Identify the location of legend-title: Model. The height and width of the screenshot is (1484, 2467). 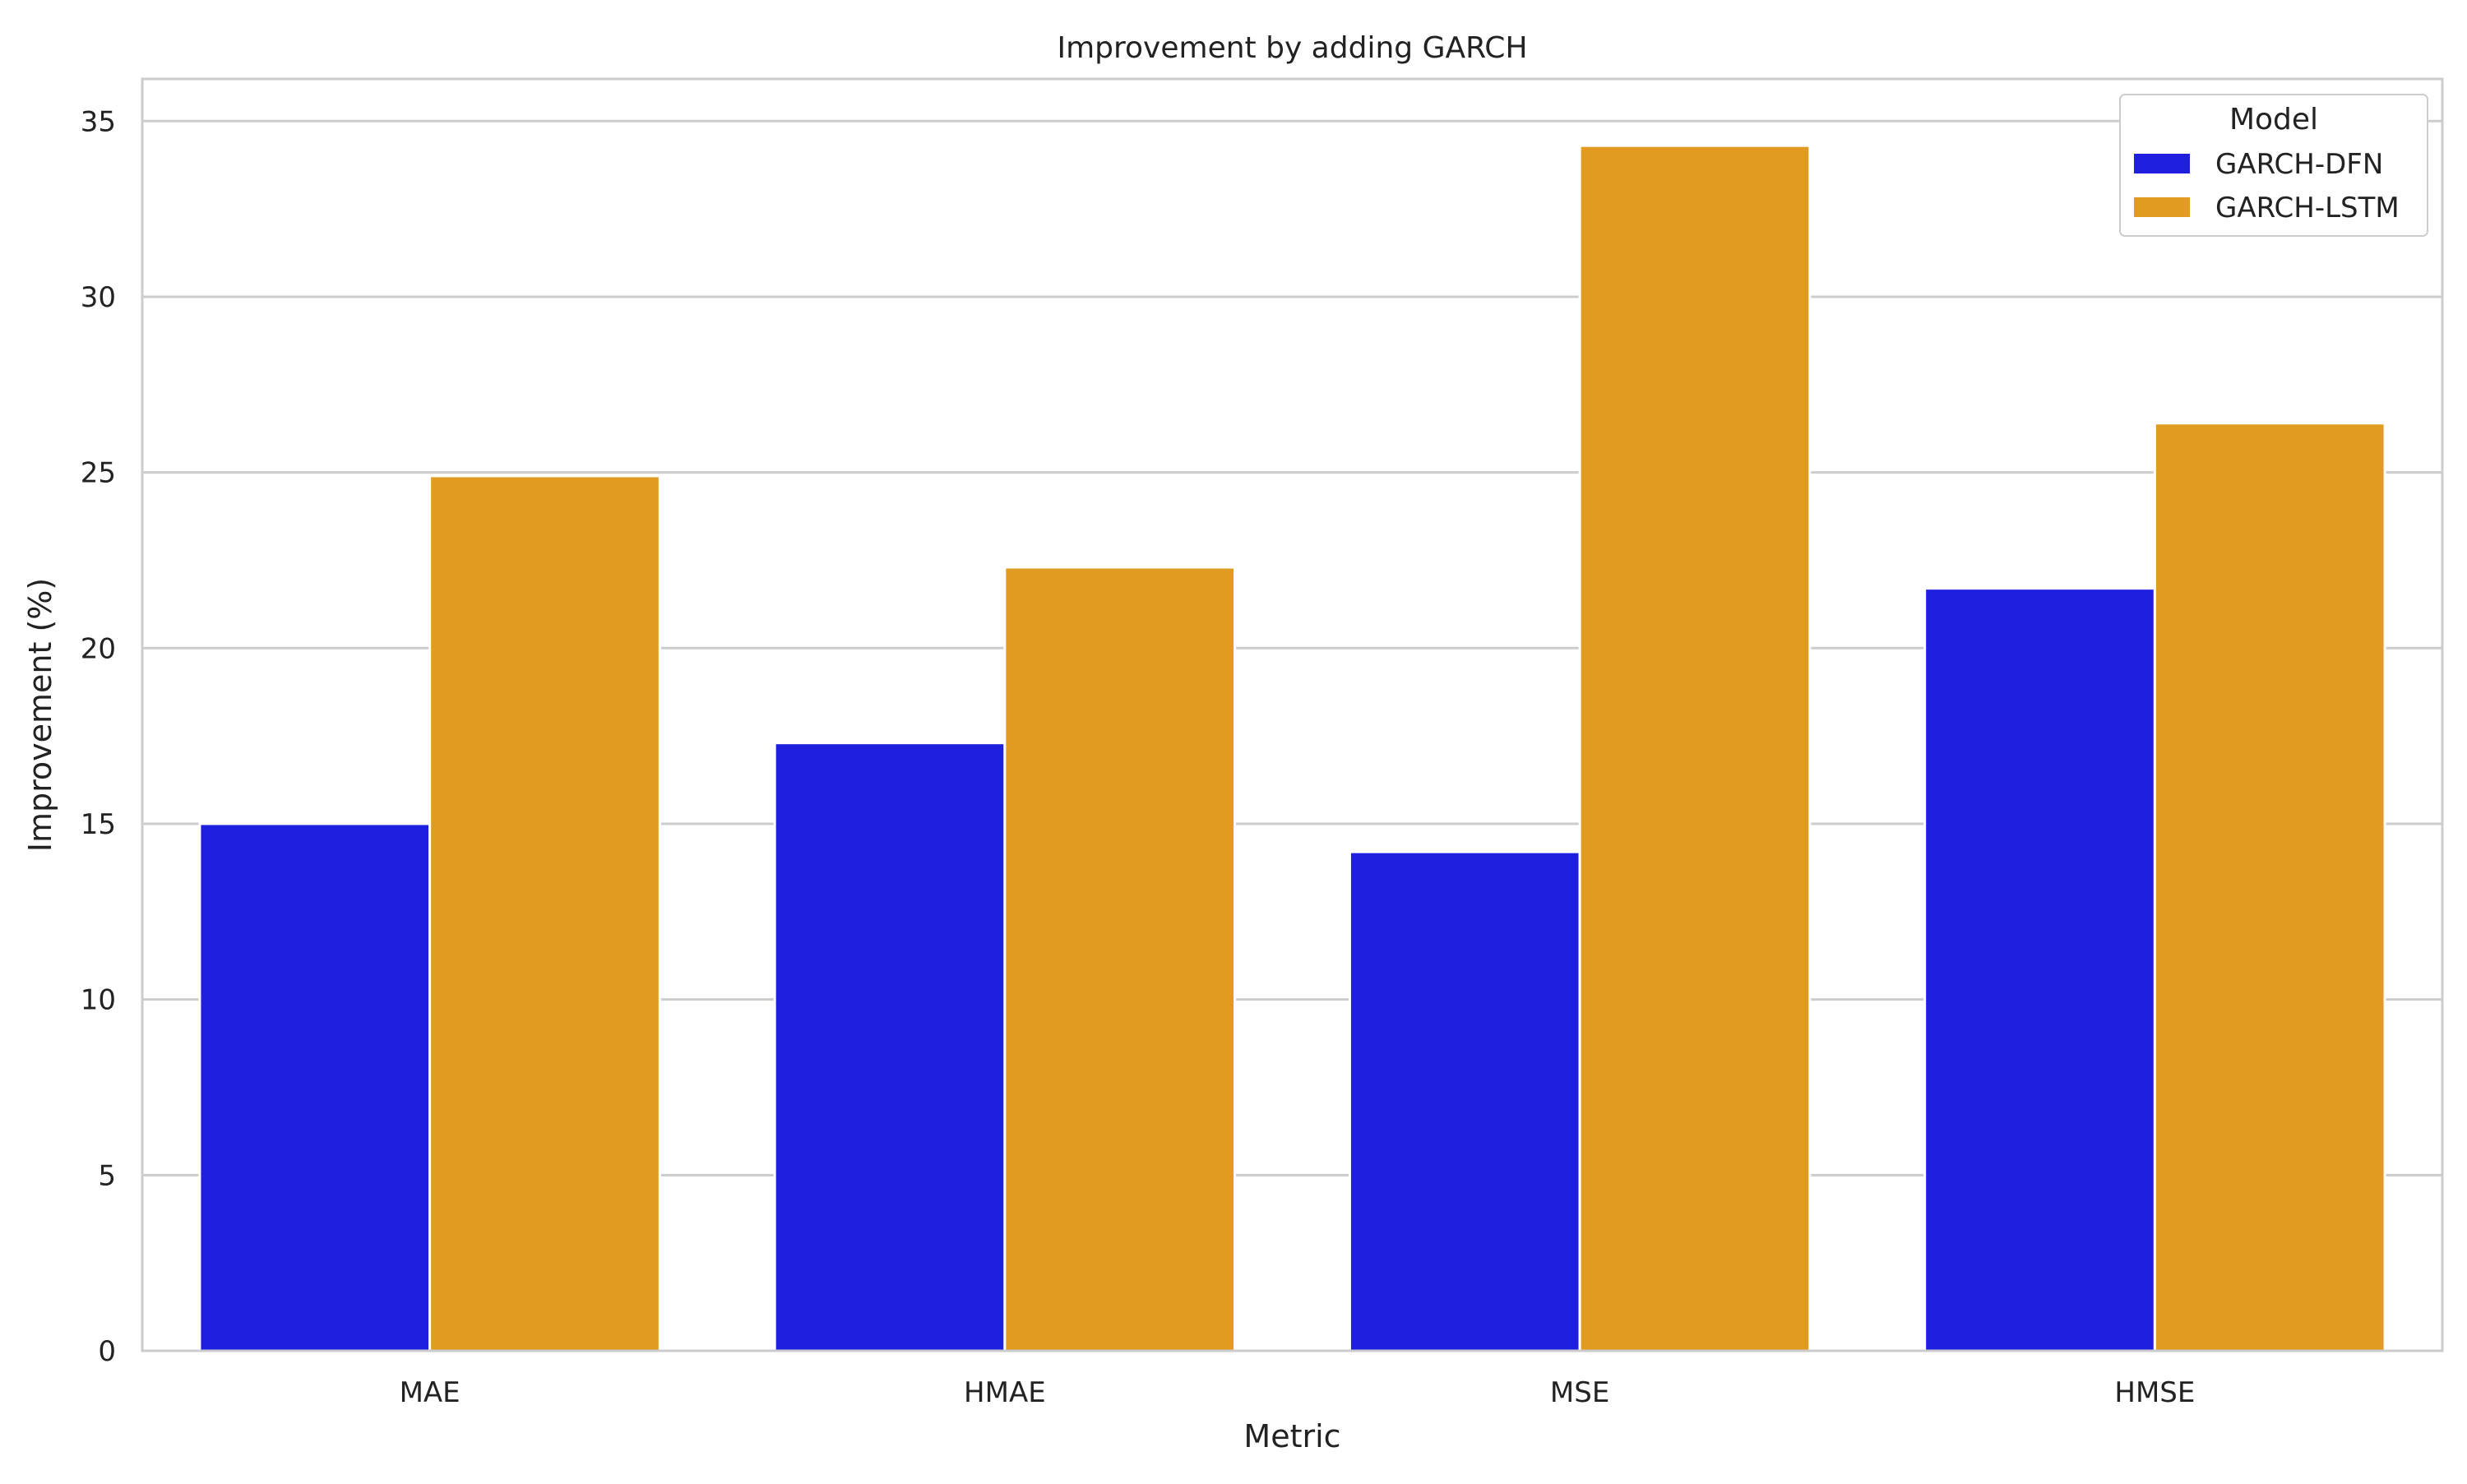
(2273, 120).